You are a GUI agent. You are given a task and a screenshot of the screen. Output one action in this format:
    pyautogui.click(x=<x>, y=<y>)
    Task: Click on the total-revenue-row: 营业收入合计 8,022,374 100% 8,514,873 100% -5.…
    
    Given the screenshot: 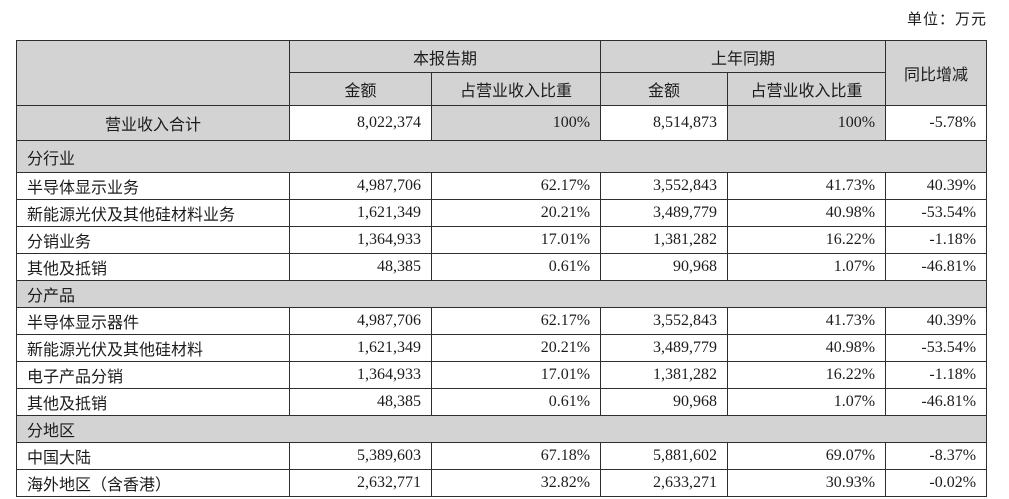 What is the action you would take?
    pyautogui.click(x=502, y=123)
    